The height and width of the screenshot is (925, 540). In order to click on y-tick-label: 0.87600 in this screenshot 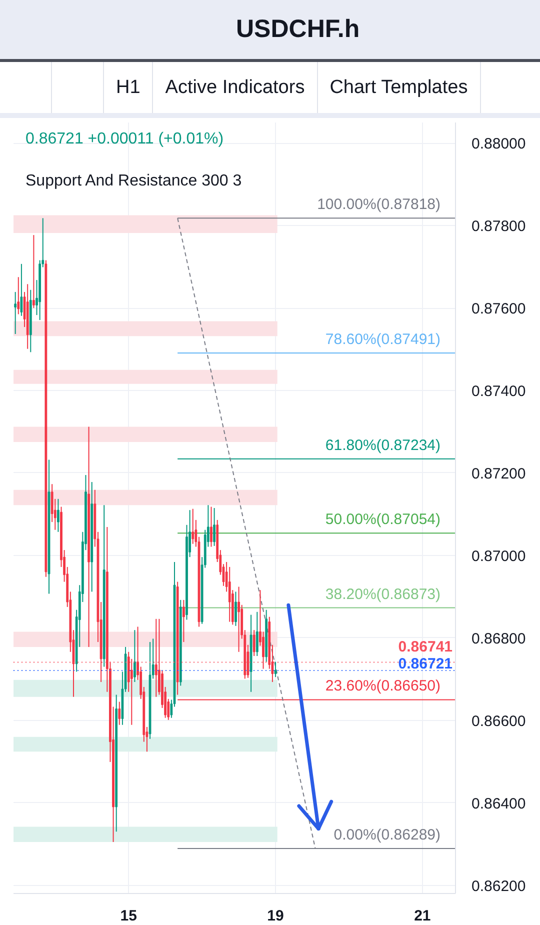, I will do `click(499, 309)`.